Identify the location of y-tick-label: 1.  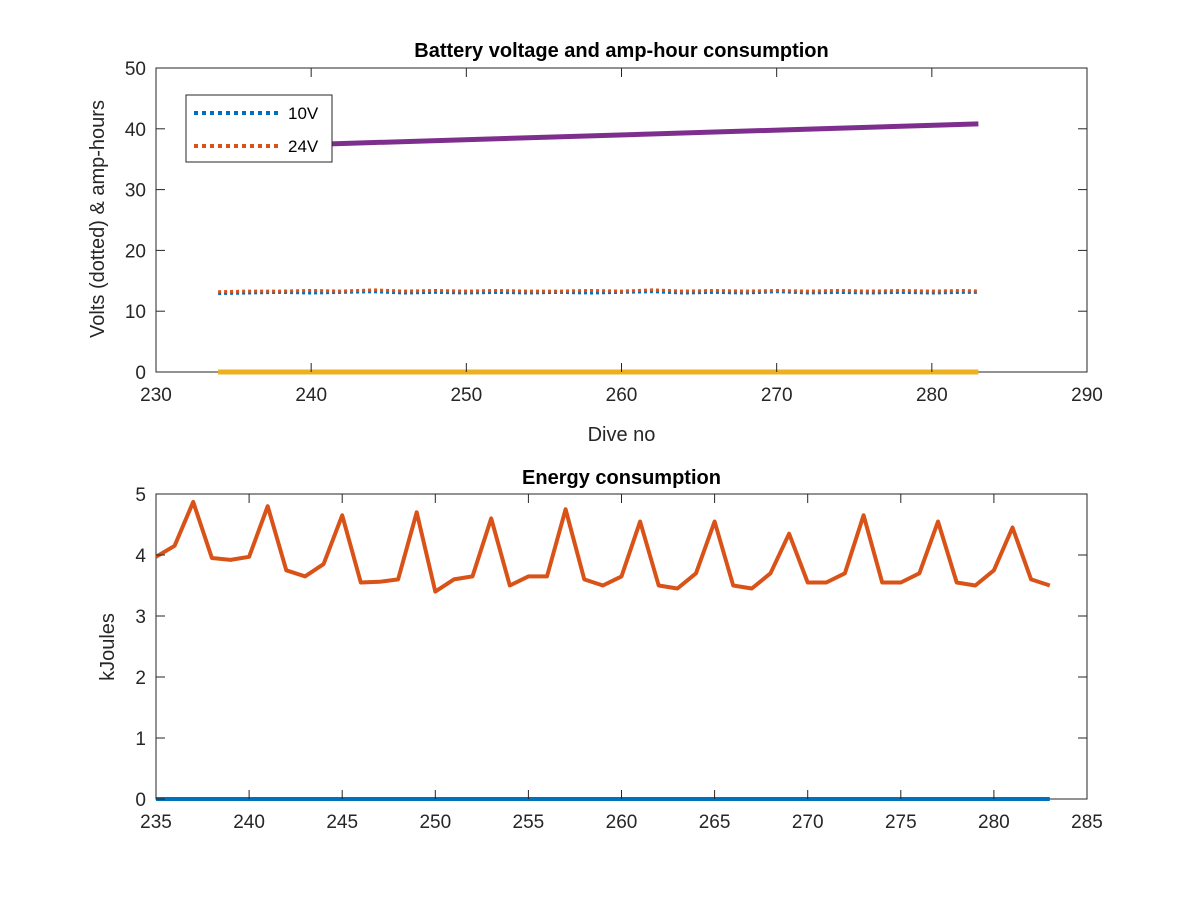
(140, 739).